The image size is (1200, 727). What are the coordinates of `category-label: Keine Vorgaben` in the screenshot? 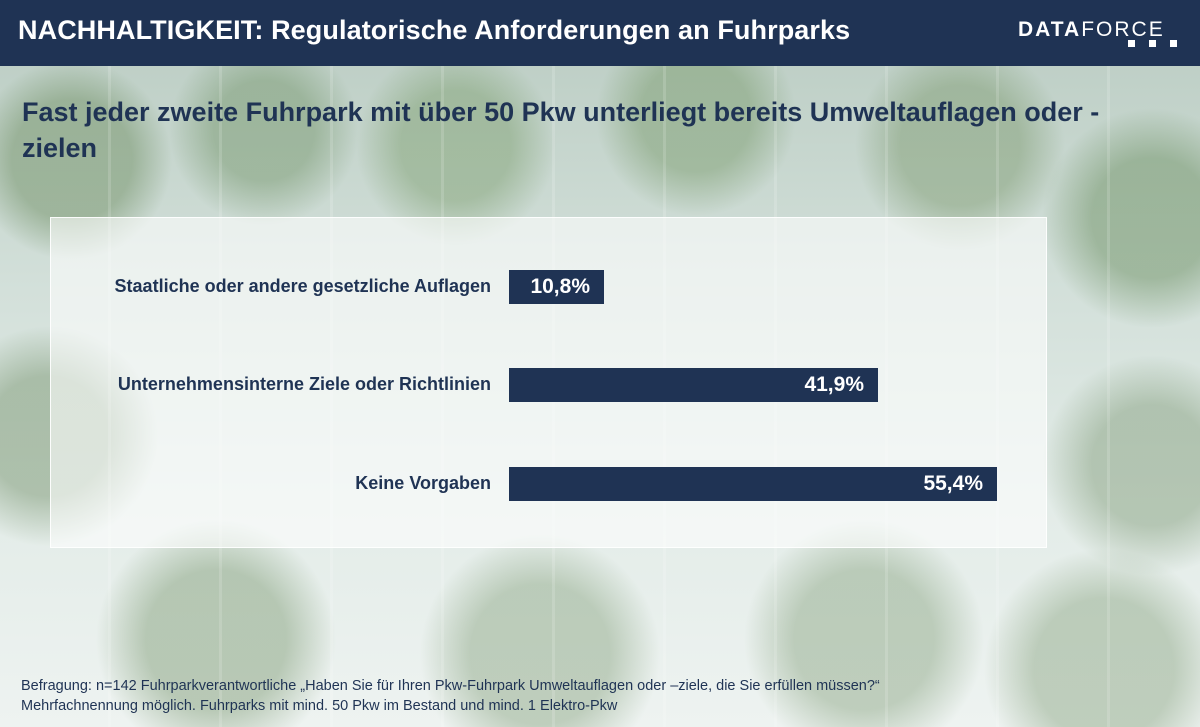 It's located at (423, 483).